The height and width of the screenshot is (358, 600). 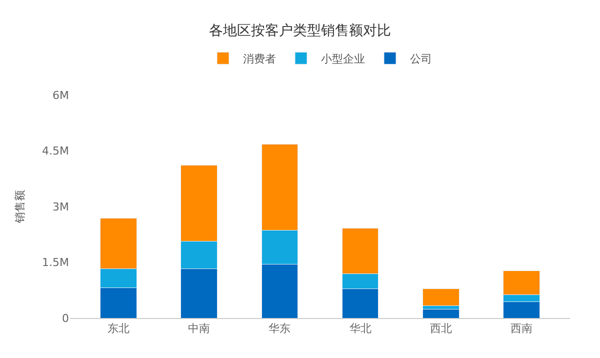 What do you see at coordinates (55, 151) in the screenshot?
I see `y-tick-label: 4.5M` at bounding box center [55, 151].